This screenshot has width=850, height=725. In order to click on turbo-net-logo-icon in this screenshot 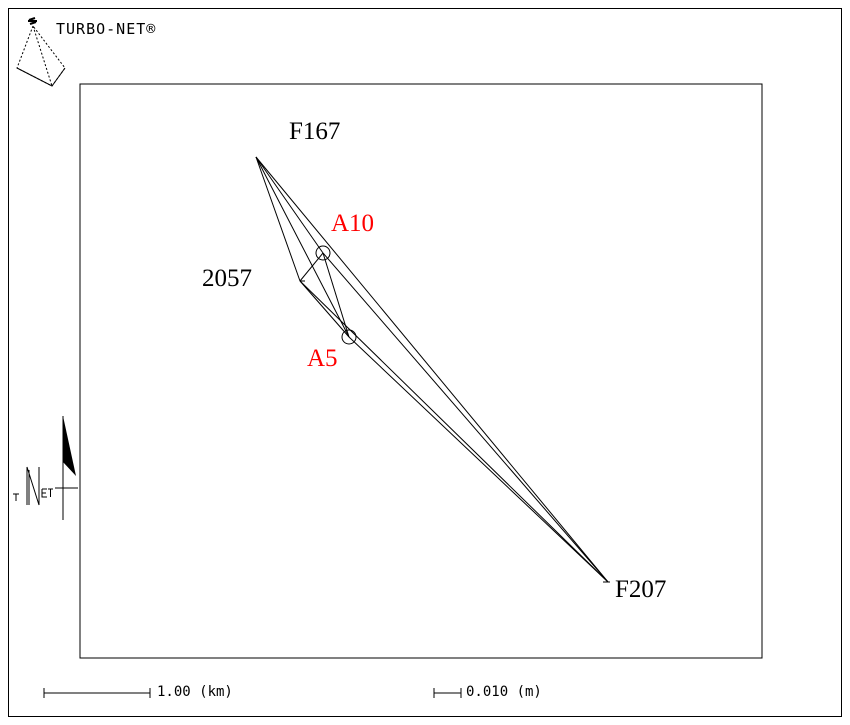, I will do `click(41, 52)`.